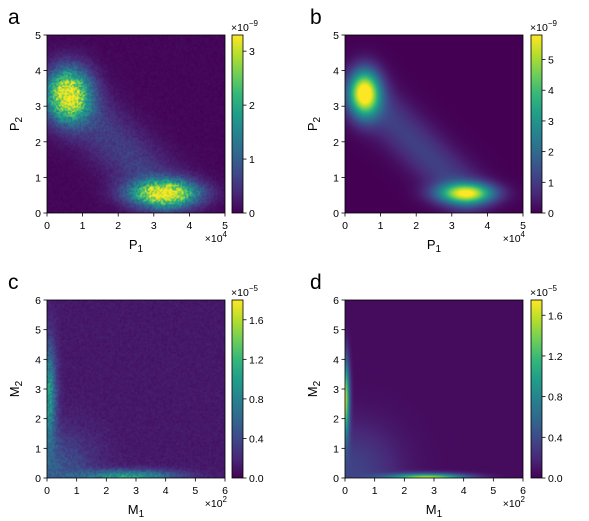 The height and width of the screenshot is (521, 589). What do you see at coordinates (551, 61) in the screenshot?
I see `colorbar-tick-label: 5` at bounding box center [551, 61].